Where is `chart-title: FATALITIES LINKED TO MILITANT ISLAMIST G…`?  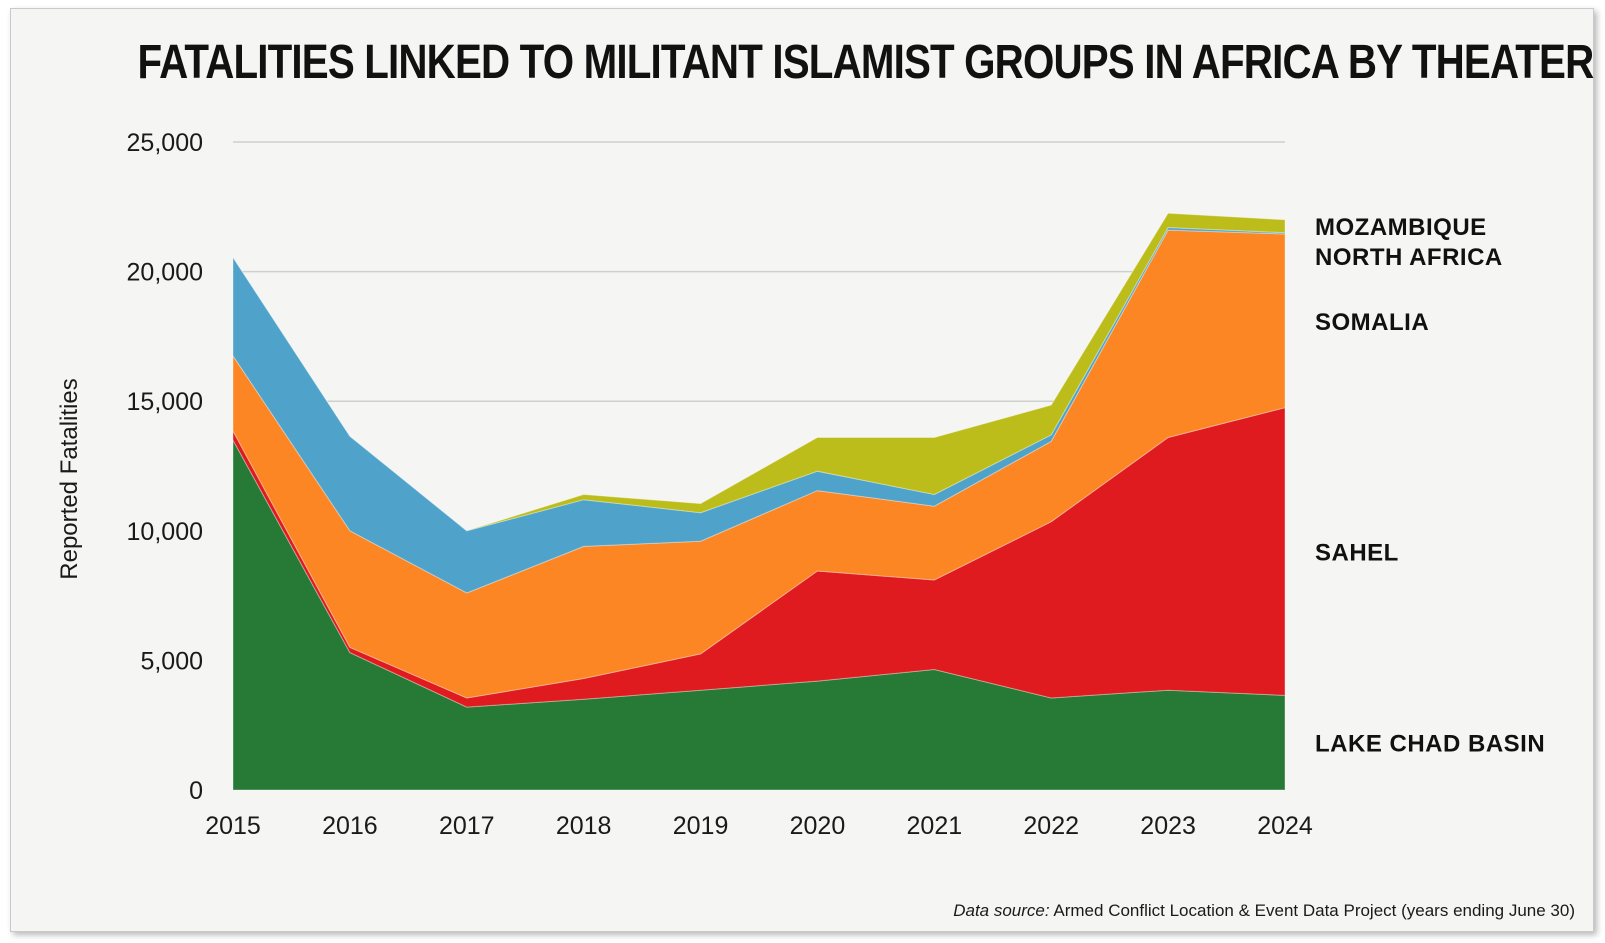 chart-title: FATALITIES LINKED TO MILITANT ISLAMIST G… is located at coordinates (866, 62).